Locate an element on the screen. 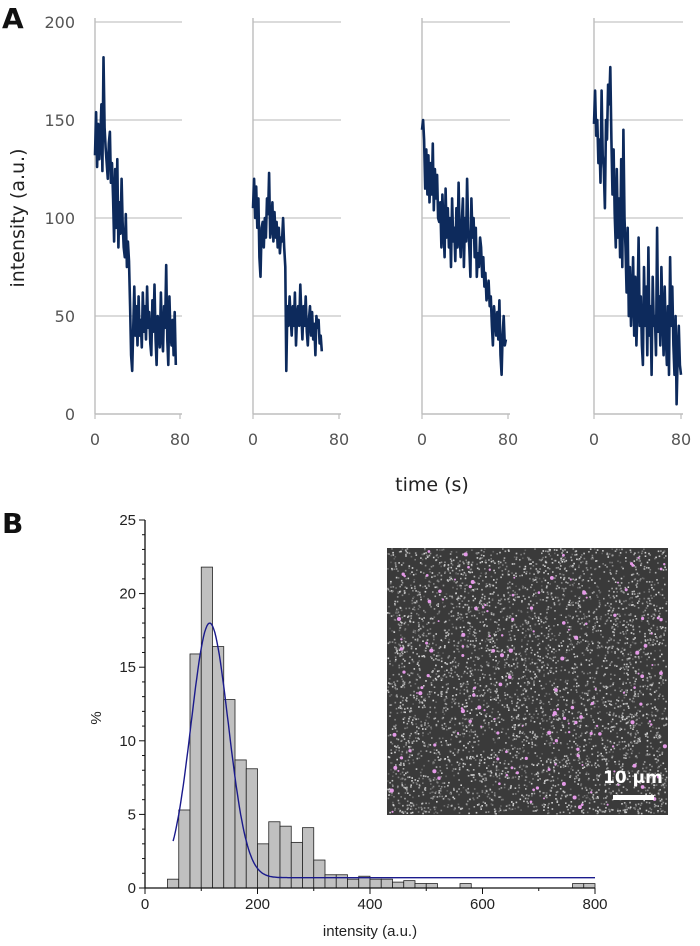 Image resolution: width=700 pixels, height=946 pixels. panel-b-y-tick-label: 25 is located at coordinates (127, 520).